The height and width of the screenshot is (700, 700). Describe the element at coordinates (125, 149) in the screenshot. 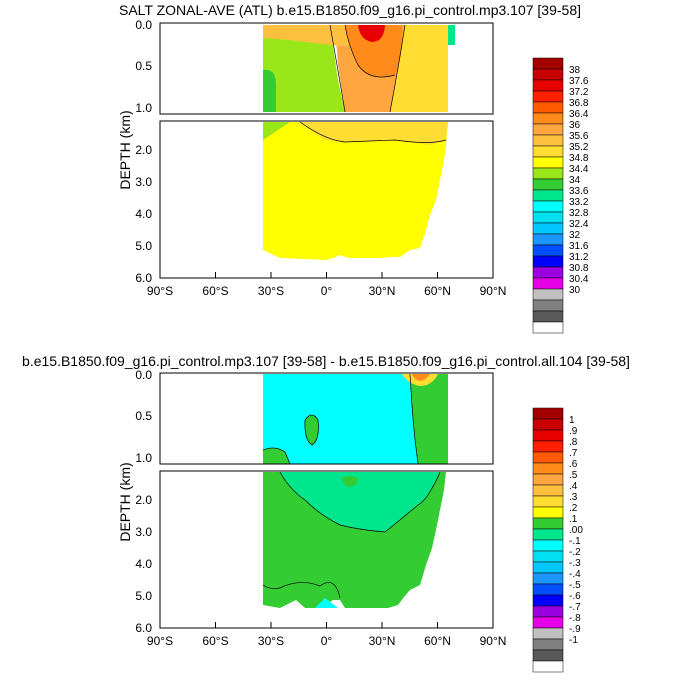

I see `ylabel-top: DEPTH (km)` at that location.